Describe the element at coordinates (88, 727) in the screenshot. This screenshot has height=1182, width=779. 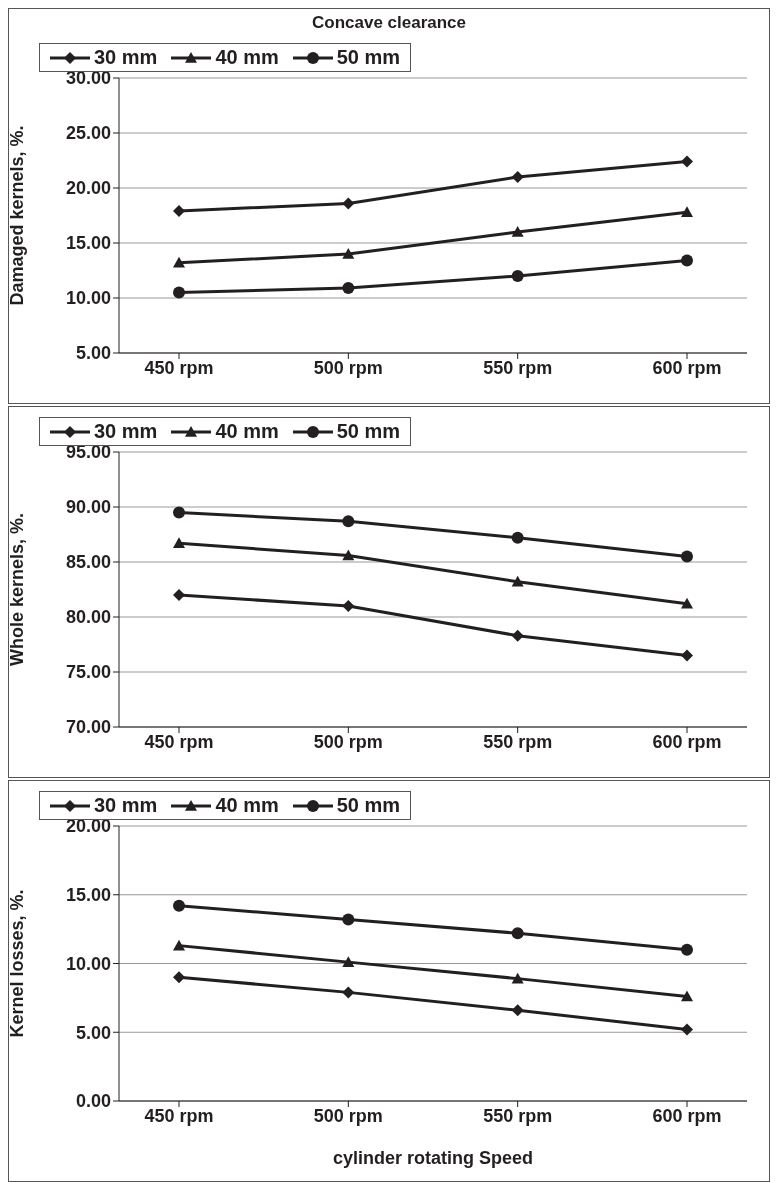
I see `y-tick-label: 70.00` at that location.